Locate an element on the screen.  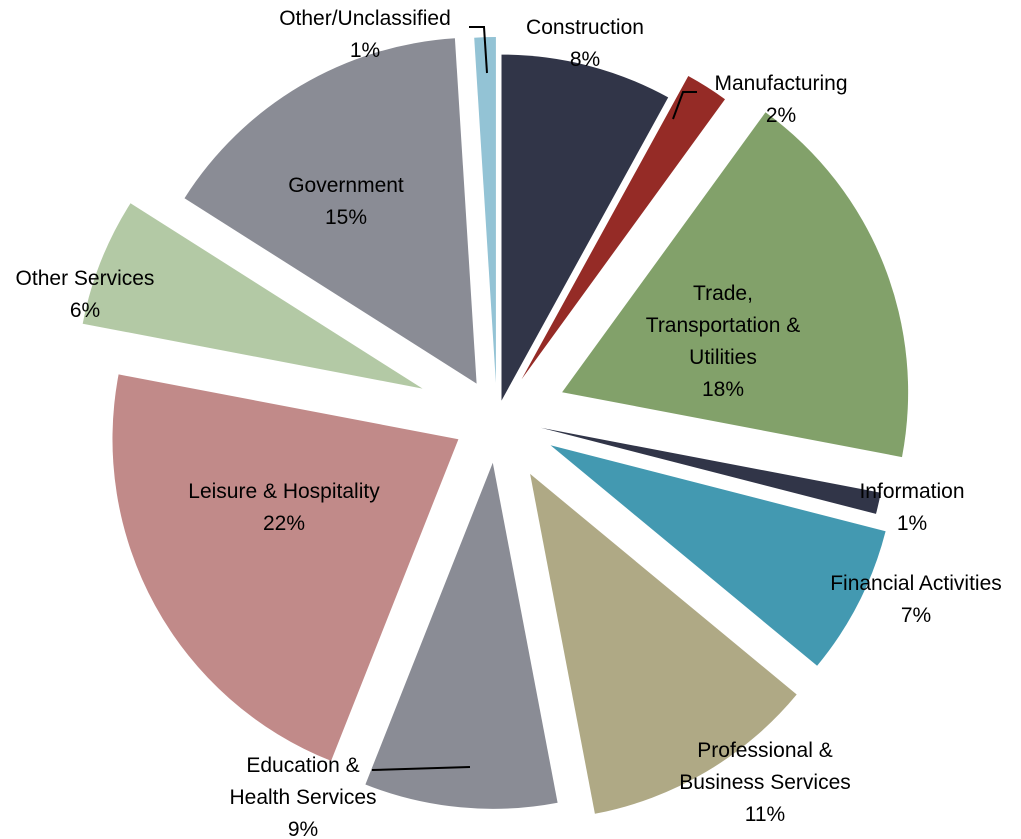
slice-name-label: Leisure & Hospitality is located at coordinates (284, 491).